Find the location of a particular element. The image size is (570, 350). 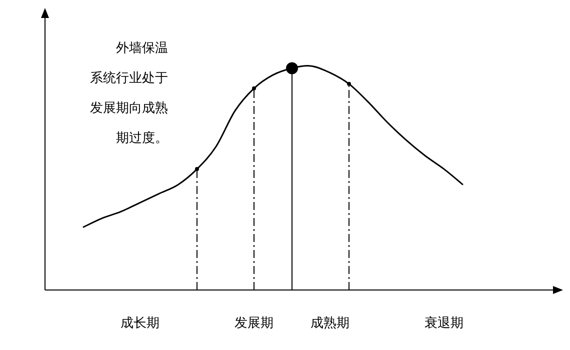

x-tick-label: 成熟期 is located at coordinates (330, 323).